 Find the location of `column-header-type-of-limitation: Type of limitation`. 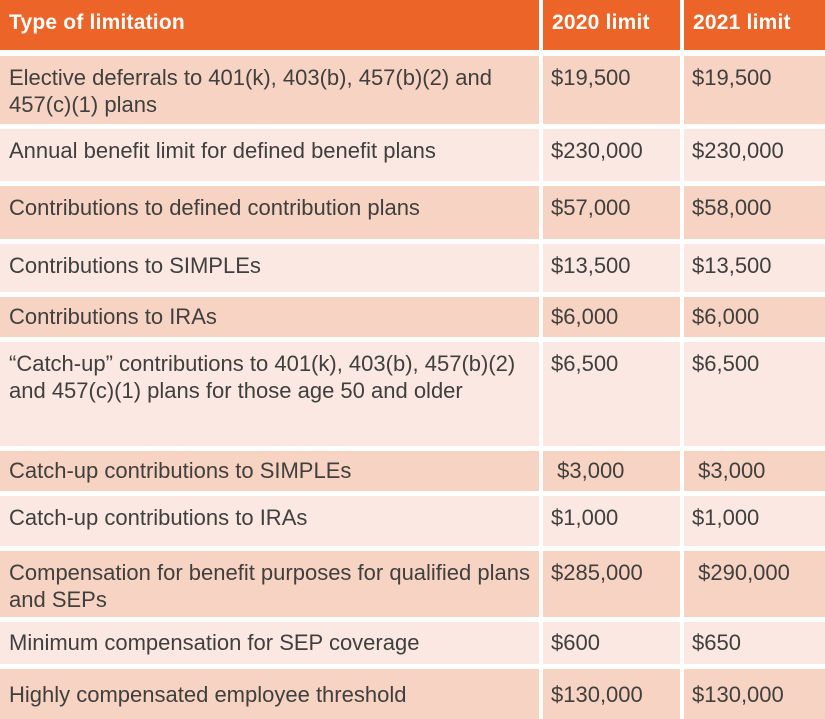

column-header-type-of-limitation: Type of limitation is located at coordinates (271, 28).